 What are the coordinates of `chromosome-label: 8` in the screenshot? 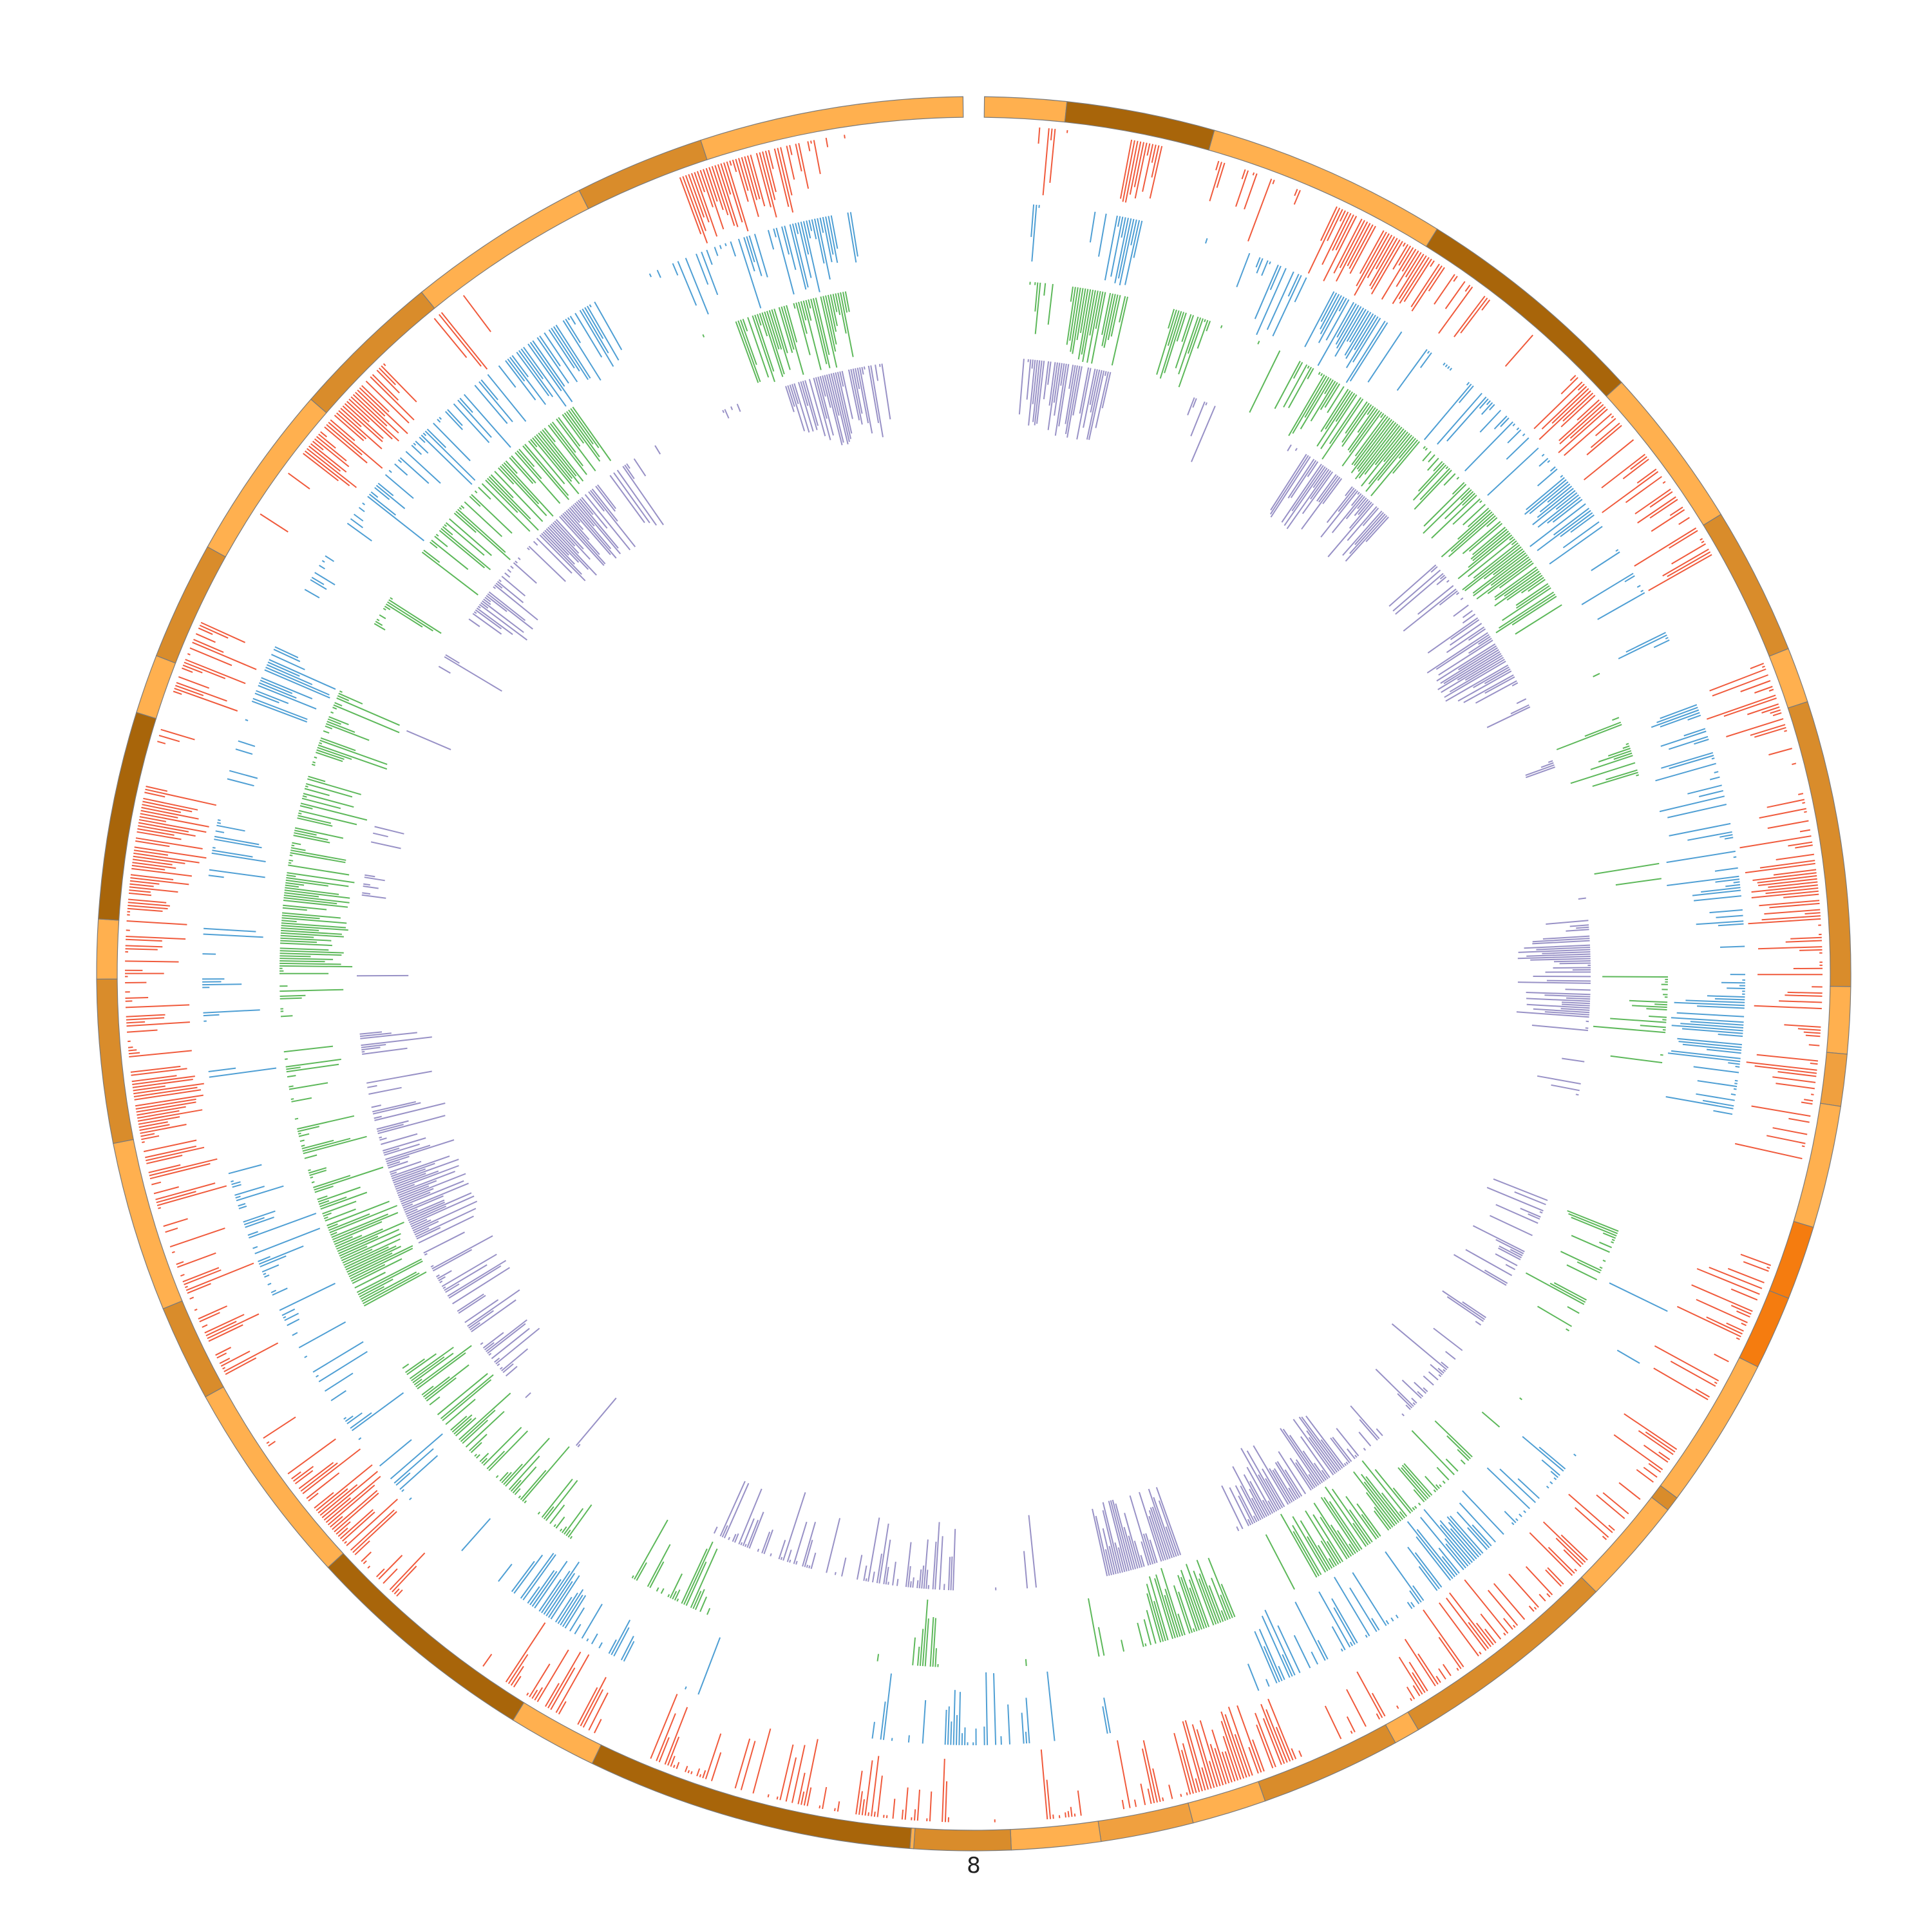 It's located at (974, 1866).